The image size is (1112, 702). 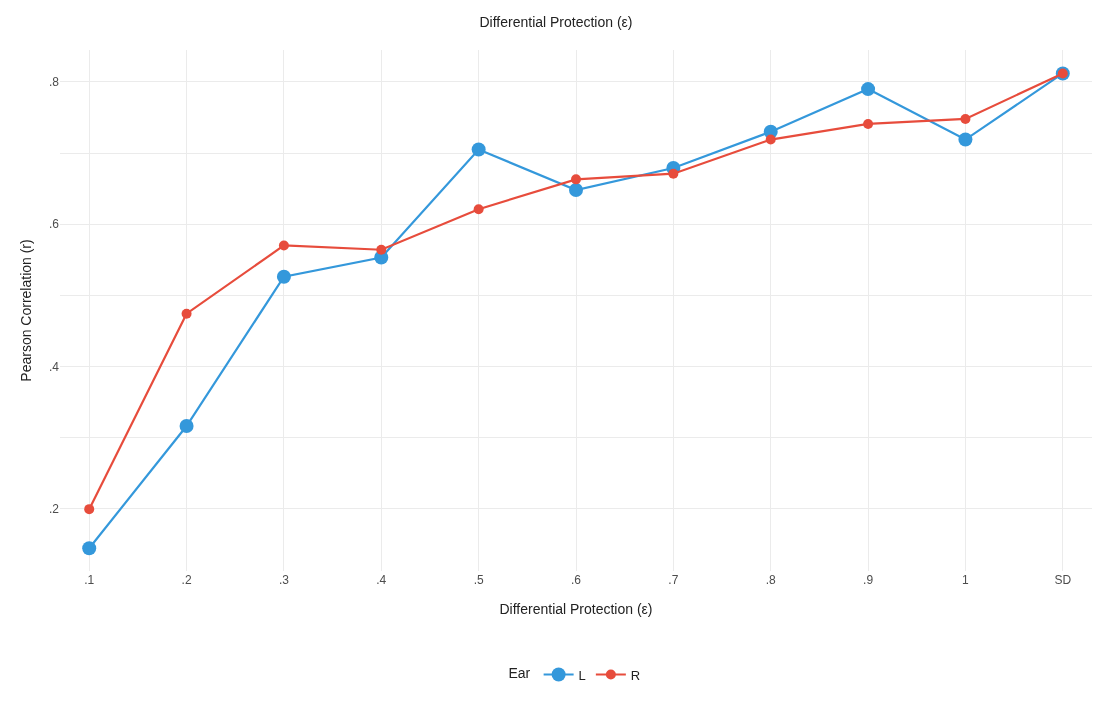 What do you see at coordinates (25, 310) in the screenshot?
I see `y-axis-title: Pearson Correlation (r)` at bounding box center [25, 310].